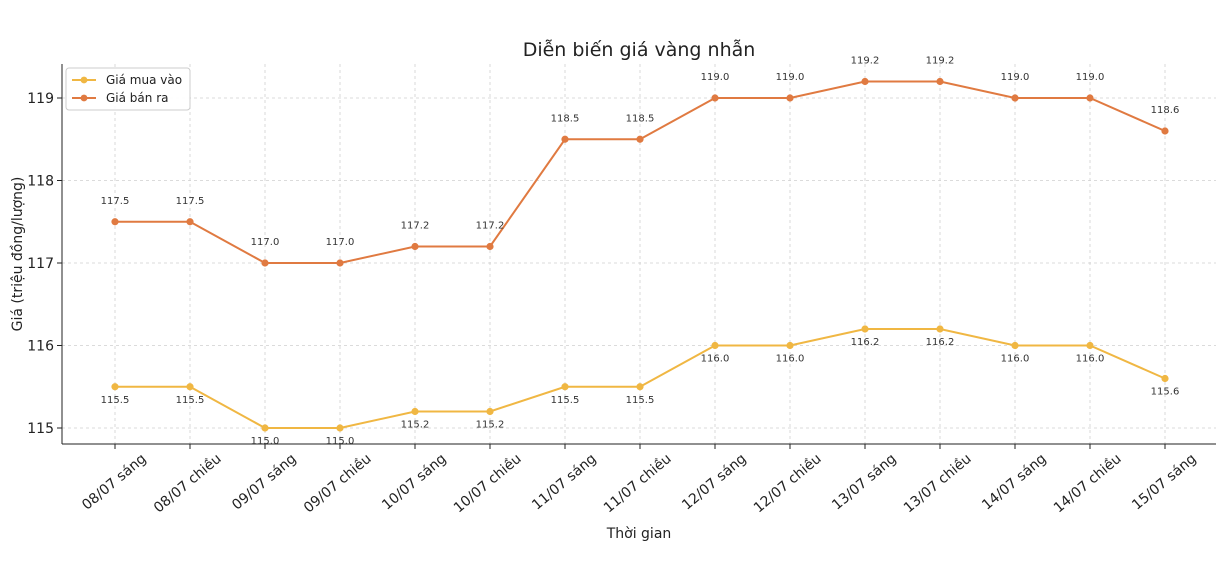 This screenshot has width=1216, height=580. What do you see at coordinates (864, 482) in the screenshot?
I see `x-tick-label: 13/07 sáng` at bounding box center [864, 482].